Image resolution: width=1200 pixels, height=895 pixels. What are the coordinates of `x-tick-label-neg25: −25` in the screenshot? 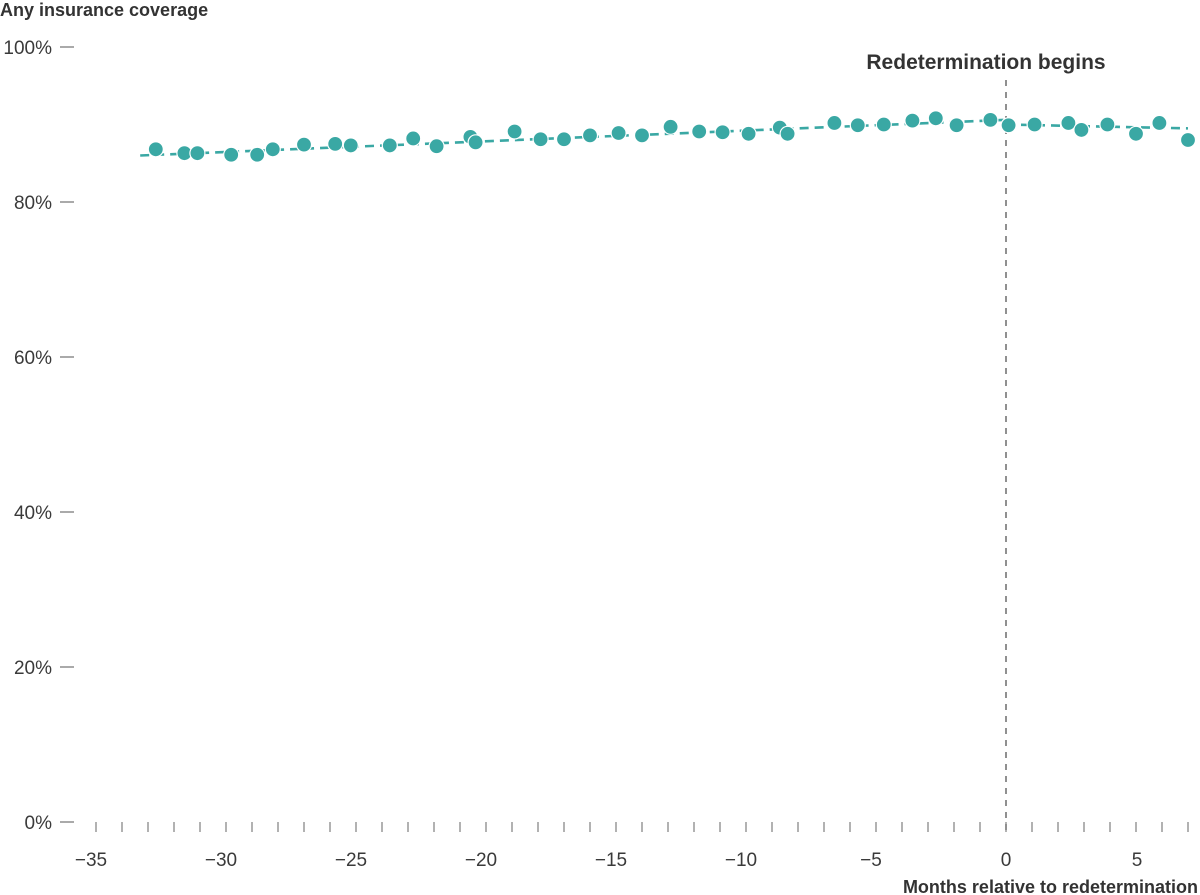 It's located at (351, 860).